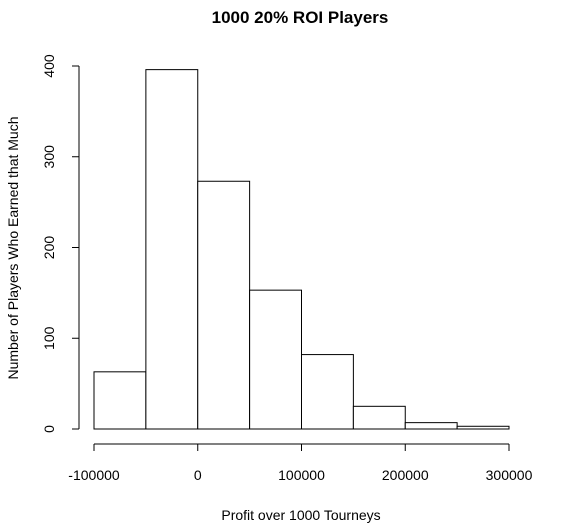  Describe the element at coordinates (49, 66) in the screenshot. I see `y-tick-label: 400` at that location.